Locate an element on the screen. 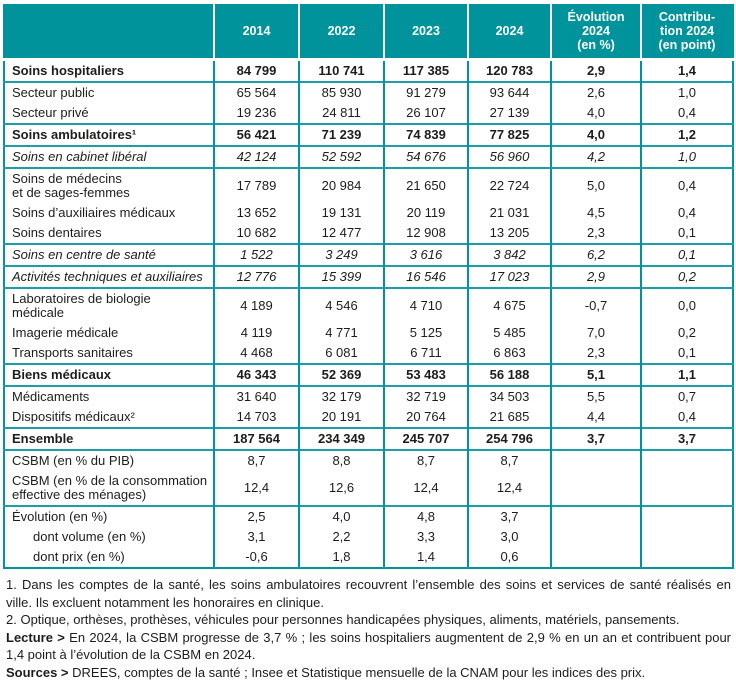  cell-value: 3,1 is located at coordinates (256, 537).